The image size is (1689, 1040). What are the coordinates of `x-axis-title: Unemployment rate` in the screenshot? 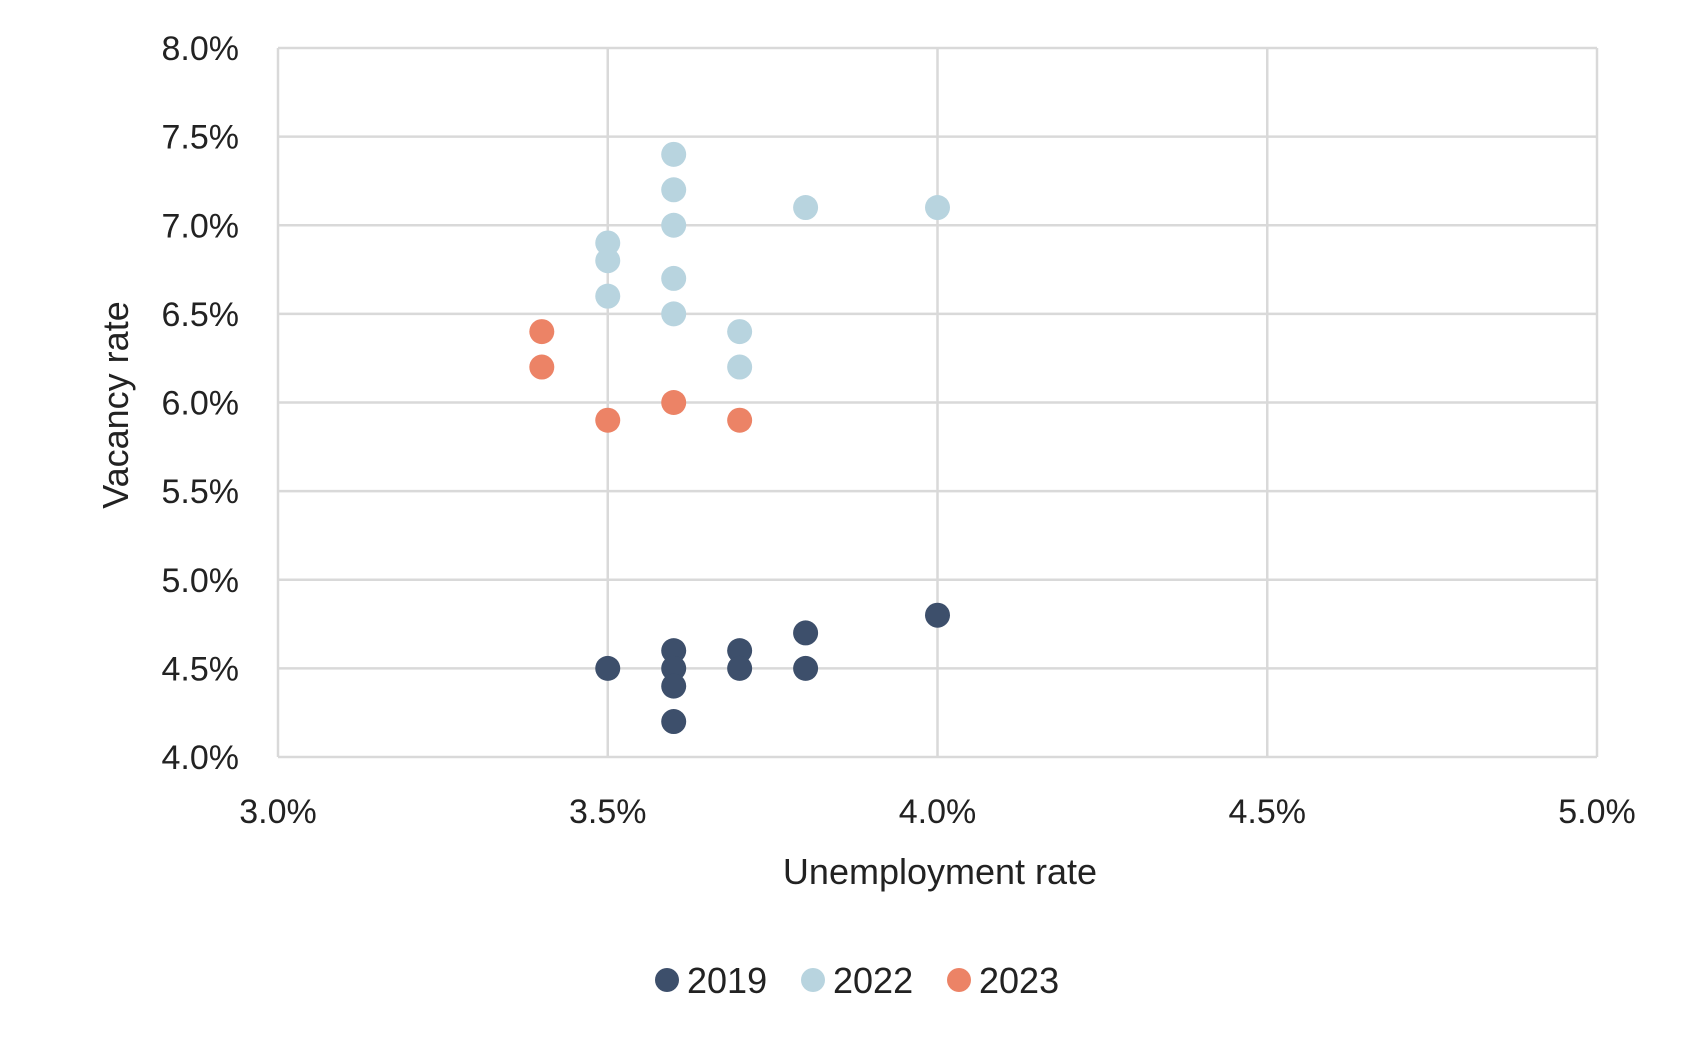 It's located at (940, 871).